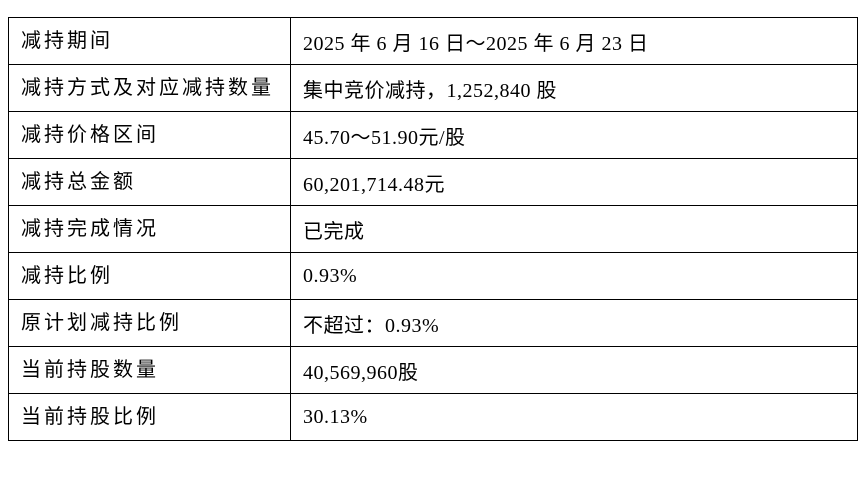 The image size is (866, 499). Describe the element at coordinates (149, 323) in the screenshot. I see `row-label: 原计划减持比例` at that location.